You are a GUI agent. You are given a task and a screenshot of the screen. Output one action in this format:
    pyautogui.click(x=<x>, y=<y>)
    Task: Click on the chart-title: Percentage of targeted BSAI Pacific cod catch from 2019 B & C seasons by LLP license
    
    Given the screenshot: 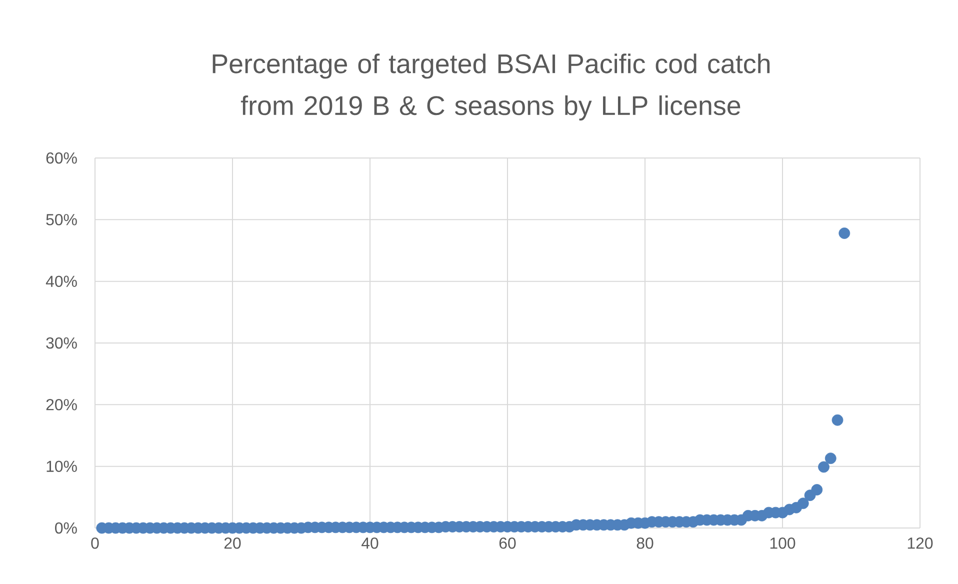 What is the action you would take?
    pyautogui.click(x=491, y=87)
    